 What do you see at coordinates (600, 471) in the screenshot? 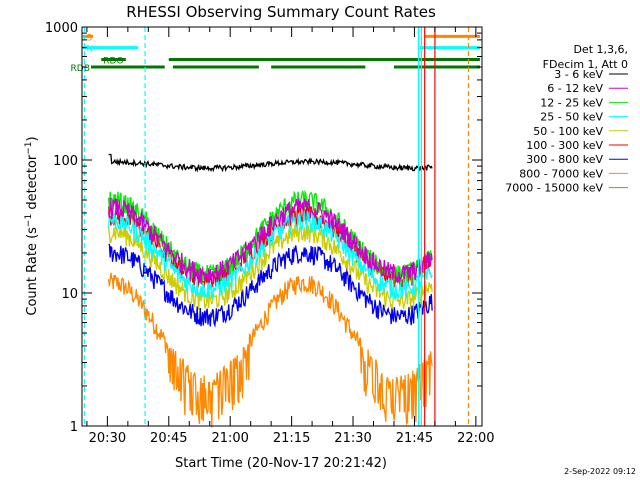
I see `footer-date: 2-Sep-2022 09:12` at bounding box center [600, 471].